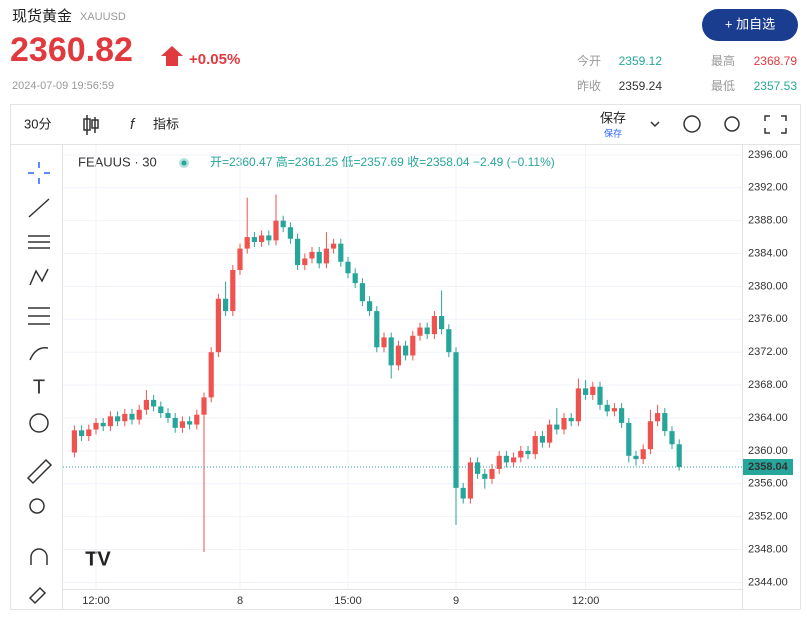  Describe the element at coordinates (438, 162) in the screenshot. I see `legend-close: 收=2358.04` at that location.